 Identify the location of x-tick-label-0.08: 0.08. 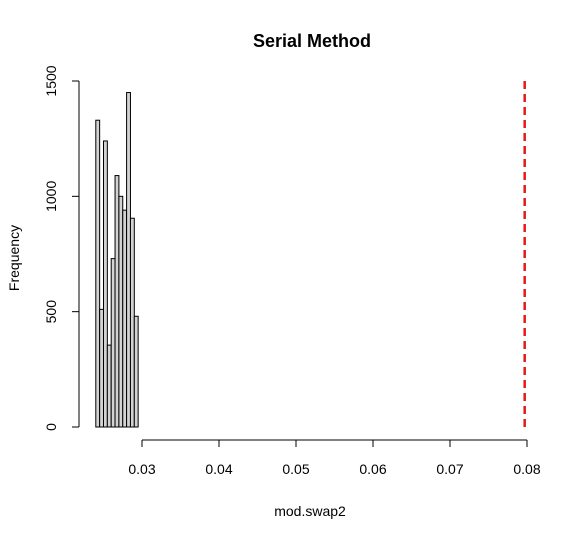
(526, 469).